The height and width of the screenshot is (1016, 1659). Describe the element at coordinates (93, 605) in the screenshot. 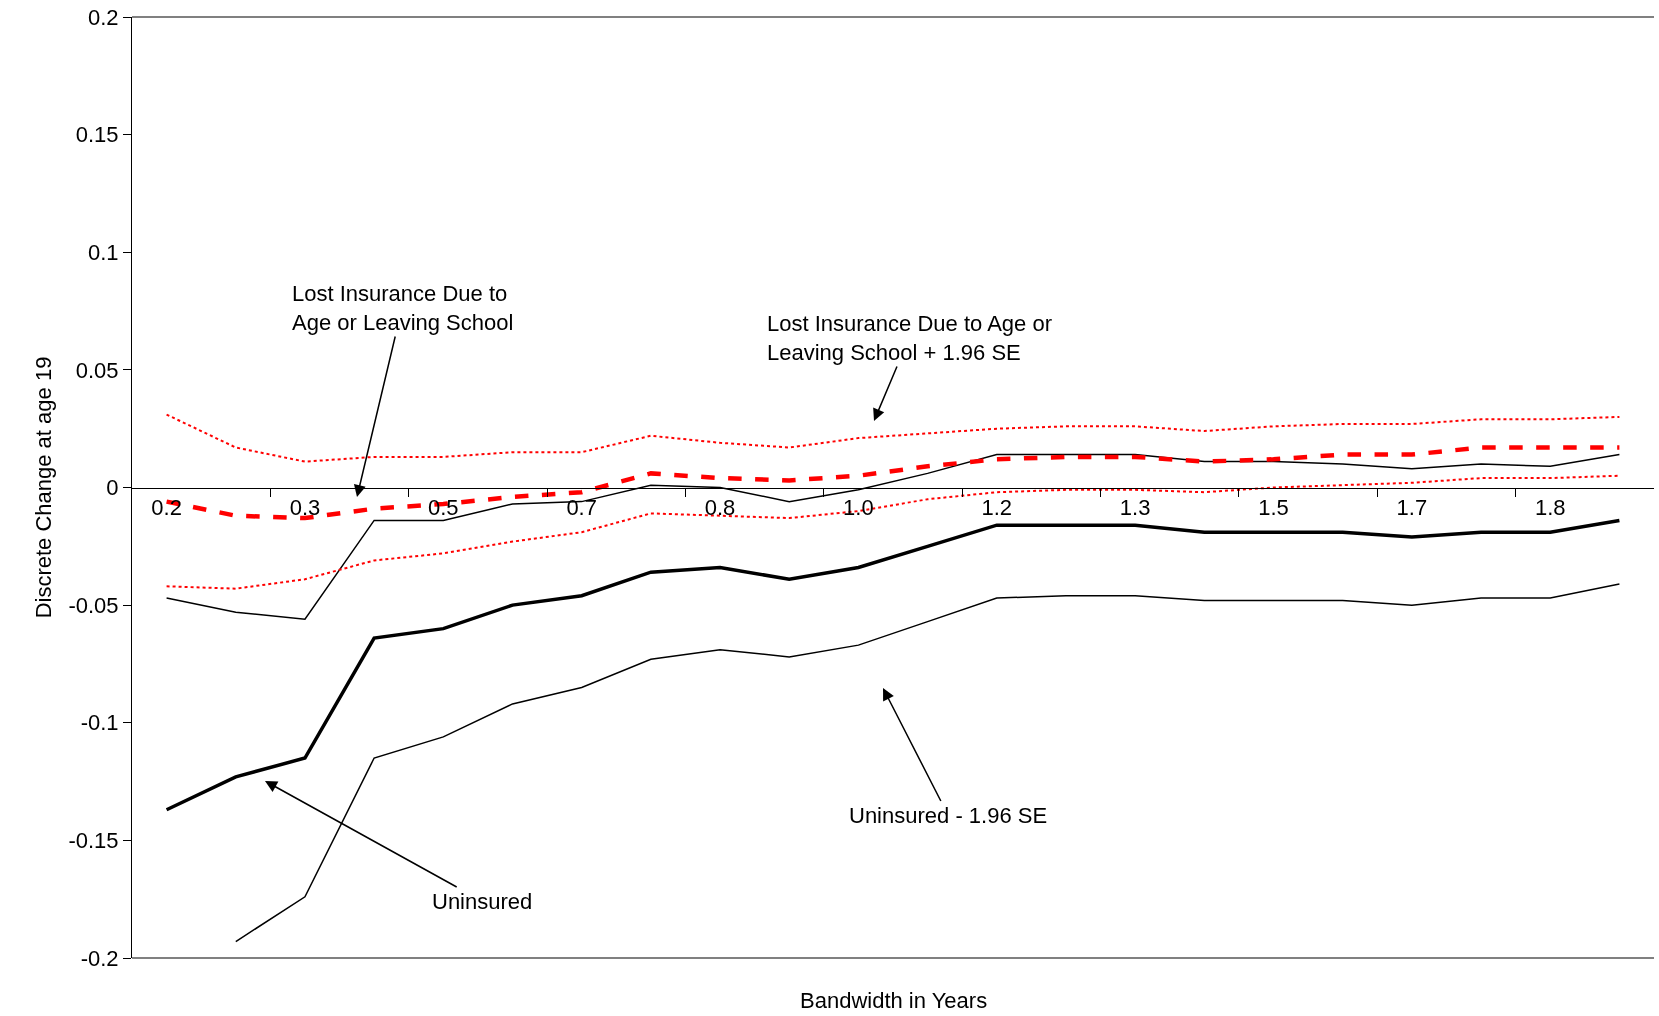

I see `y-tick-label: -0.05` at that location.